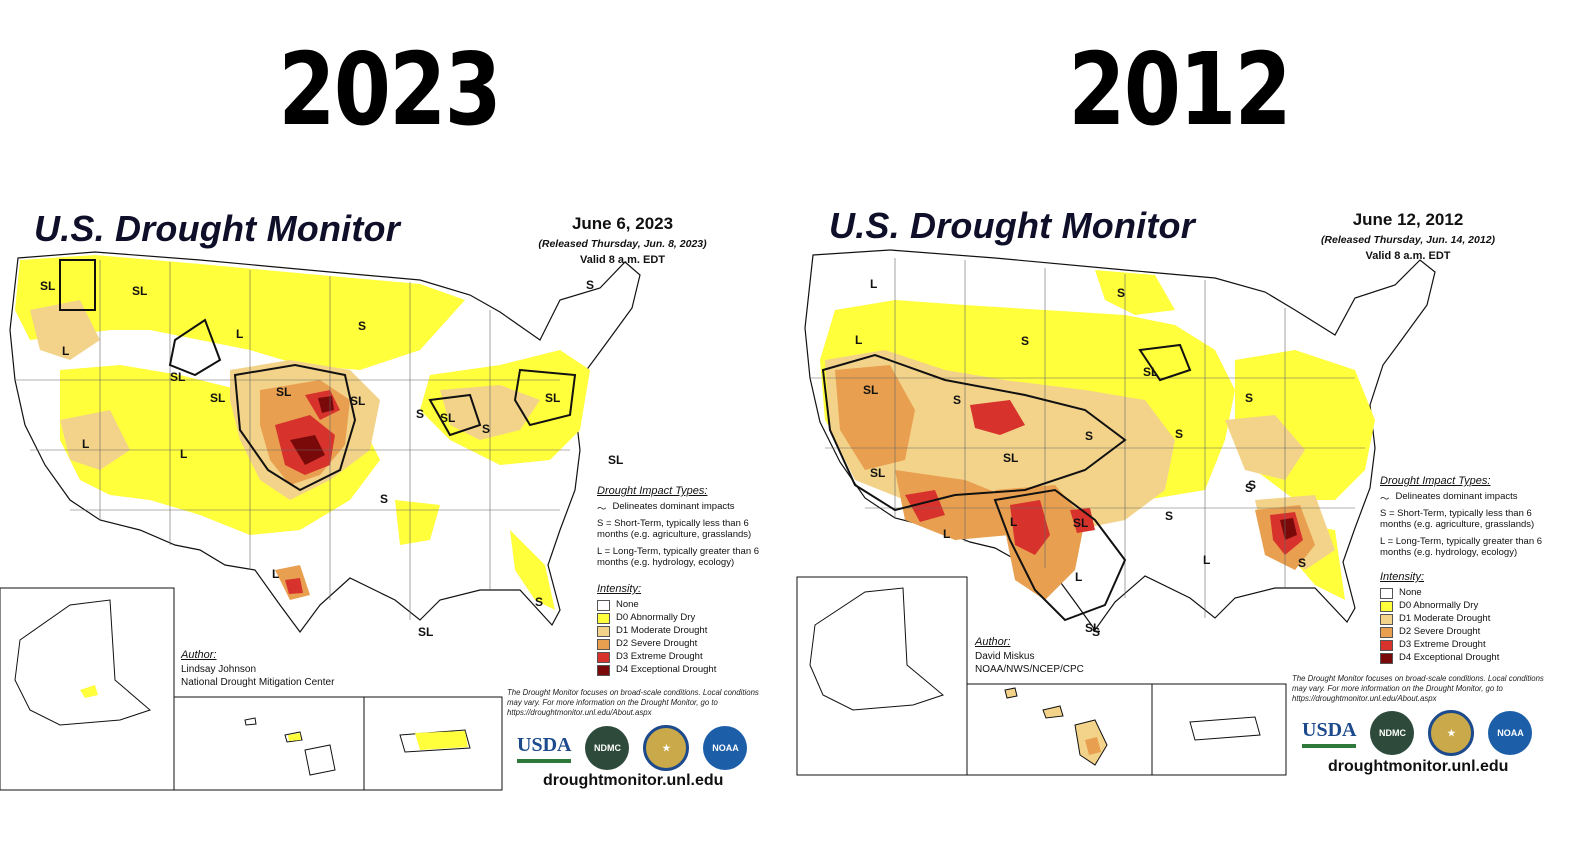 This screenshot has width=1579, height=849. Describe the element at coordinates (1029, 670) in the screenshot. I see `author-org: NOAA/NWS/NCEP/CPC` at that location.